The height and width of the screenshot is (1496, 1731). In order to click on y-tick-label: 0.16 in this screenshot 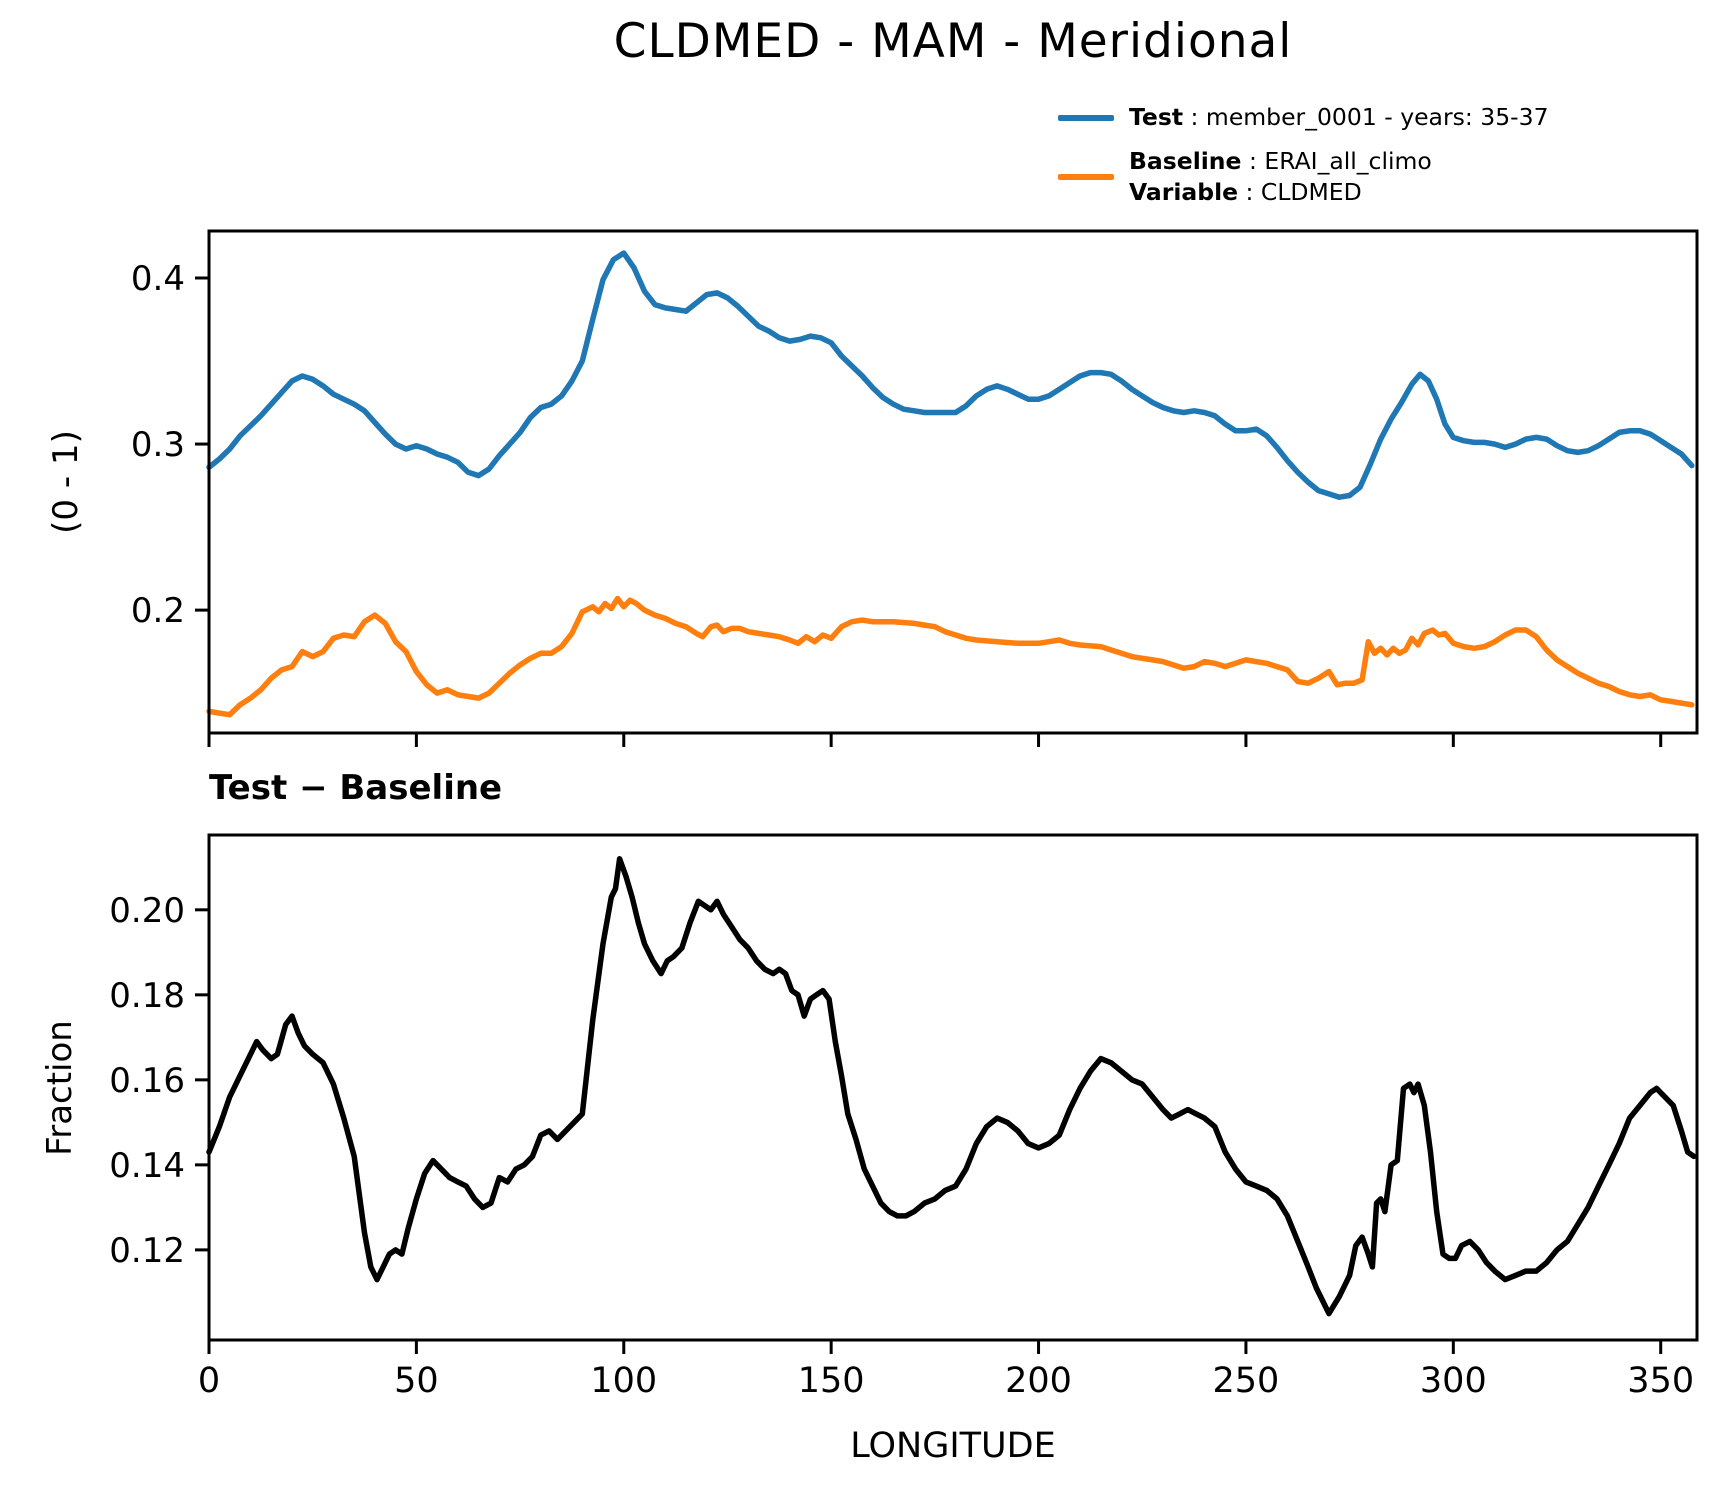, I will do `click(147, 1081)`.